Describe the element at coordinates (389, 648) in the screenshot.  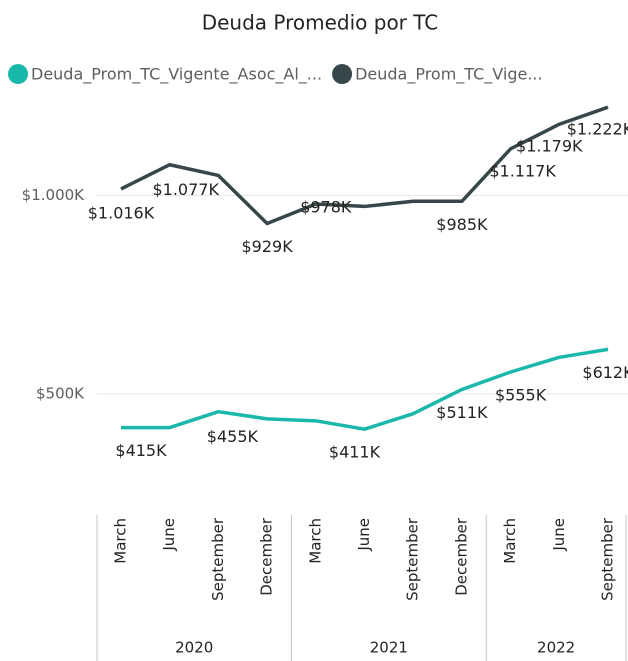
I see `year-label: 2021` at that location.